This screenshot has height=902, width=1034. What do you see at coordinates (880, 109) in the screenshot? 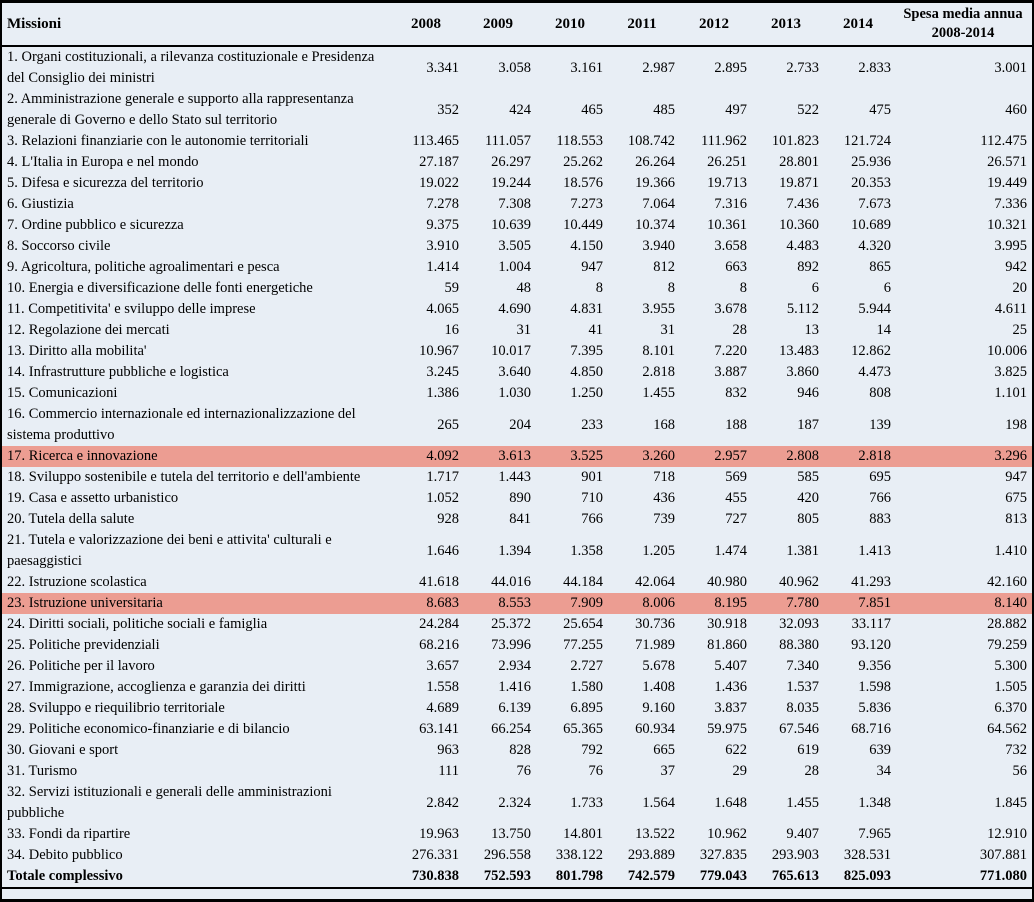
I see `value-2014: 475` at bounding box center [880, 109].